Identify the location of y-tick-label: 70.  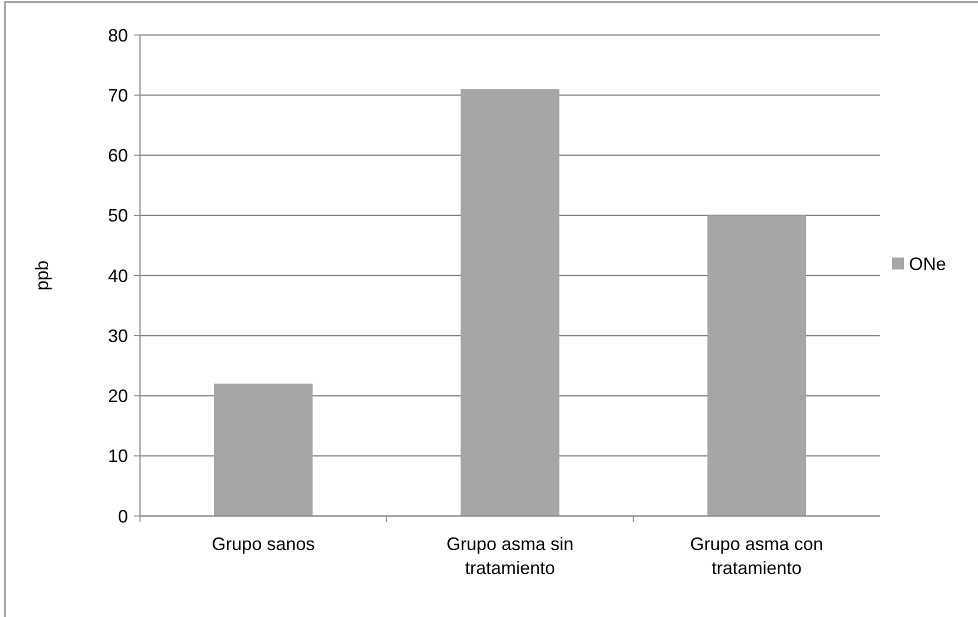
(118, 95).